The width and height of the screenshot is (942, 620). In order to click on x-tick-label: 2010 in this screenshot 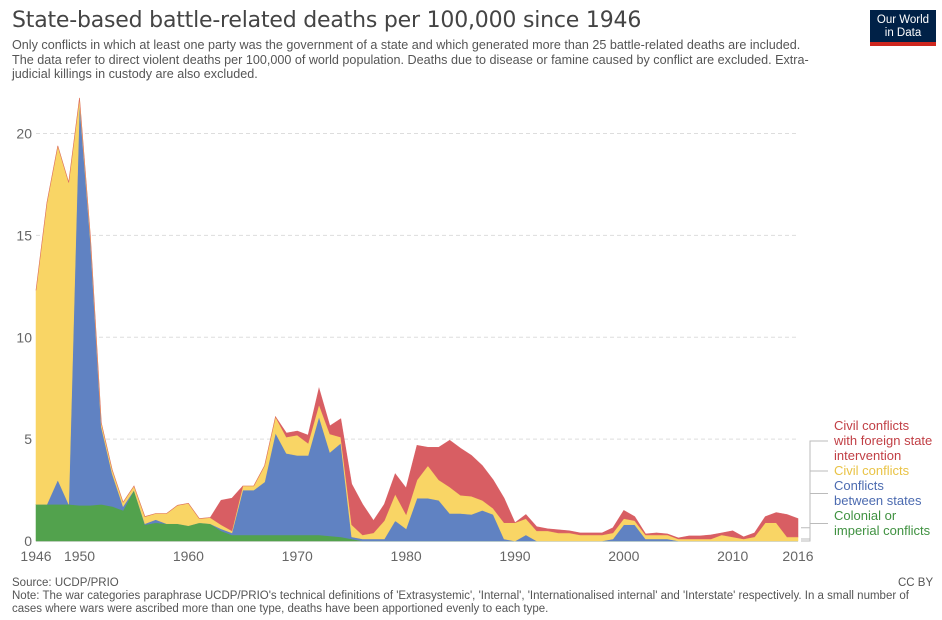, I will do `click(732, 556)`.